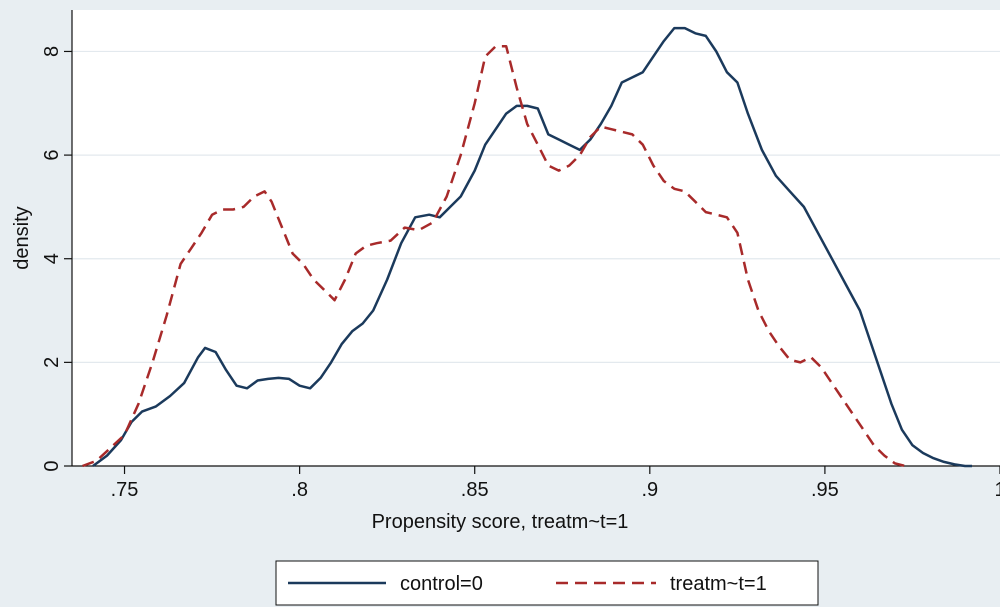  I want to click on x-tick-label: .9, so click(649, 490).